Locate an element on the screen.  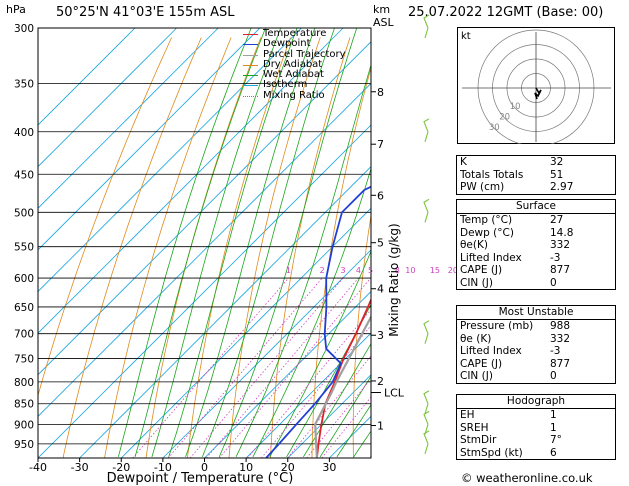
legend-label: Mixing Ratio is located at coordinates (294, 95).